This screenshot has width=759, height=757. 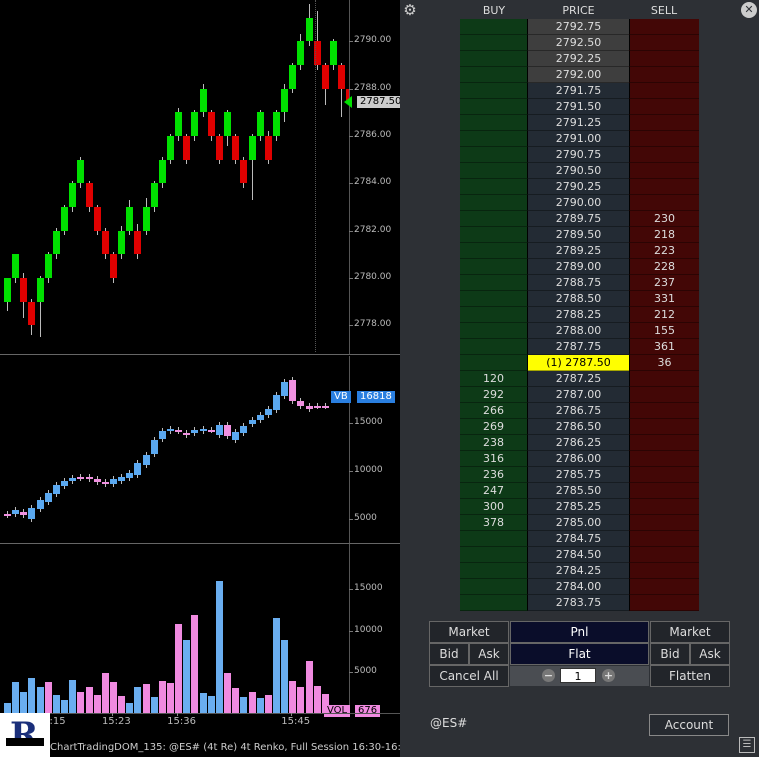 What do you see at coordinates (579, 347) in the screenshot?
I see `ladder-row: 2787.75 361` at bounding box center [579, 347].